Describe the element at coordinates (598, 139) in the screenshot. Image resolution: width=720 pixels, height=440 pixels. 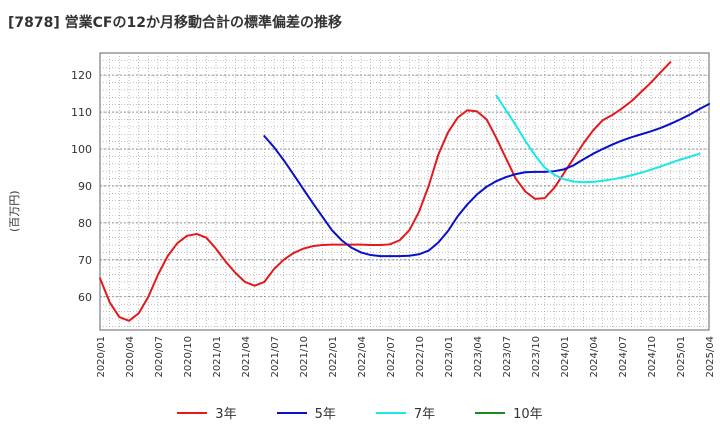
I see `series-line` at that location.